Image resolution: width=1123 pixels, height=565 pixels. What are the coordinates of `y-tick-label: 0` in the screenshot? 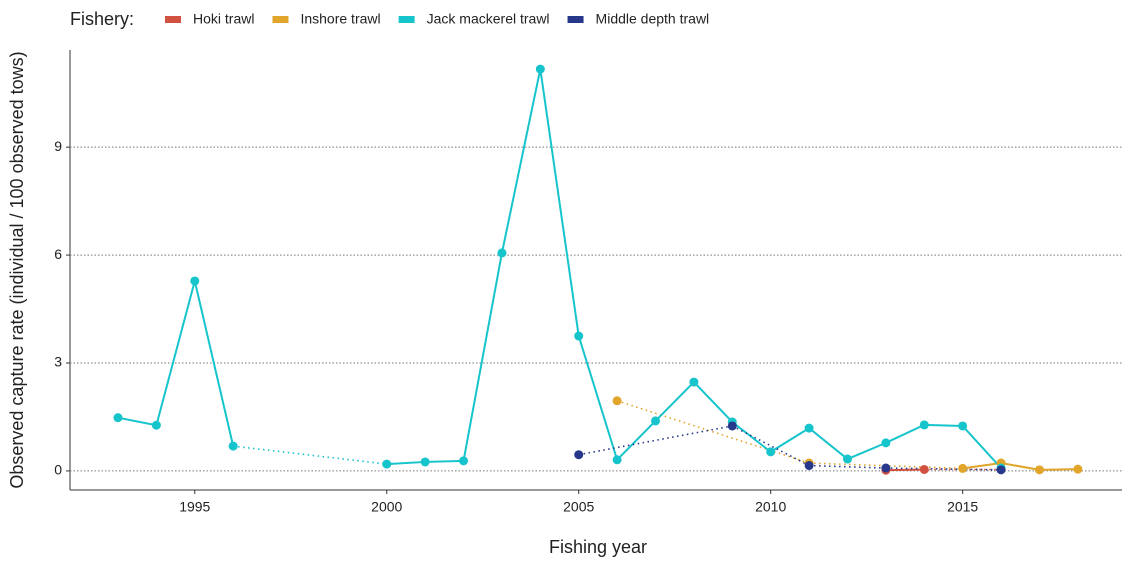 It's located at (58, 470).